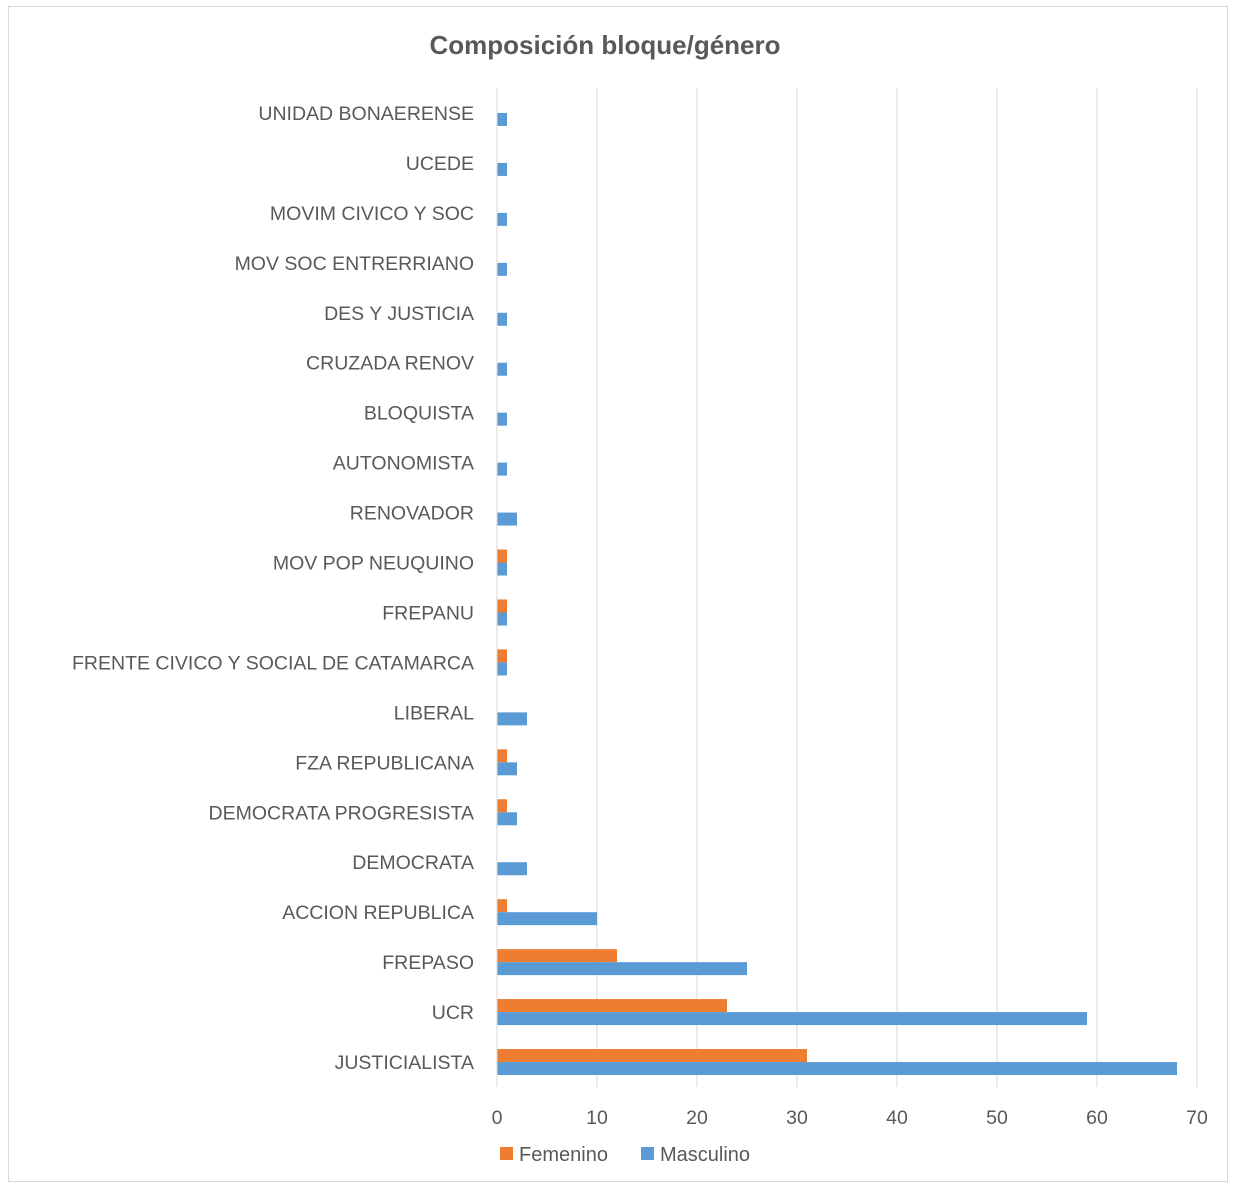 Image resolution: width=1236 pixels, height=1185 pixels. What do you see at coordinates (622, 969) in the screenshot?
I see `bar-masculino-frepaso` at bounding box center [622, 969].